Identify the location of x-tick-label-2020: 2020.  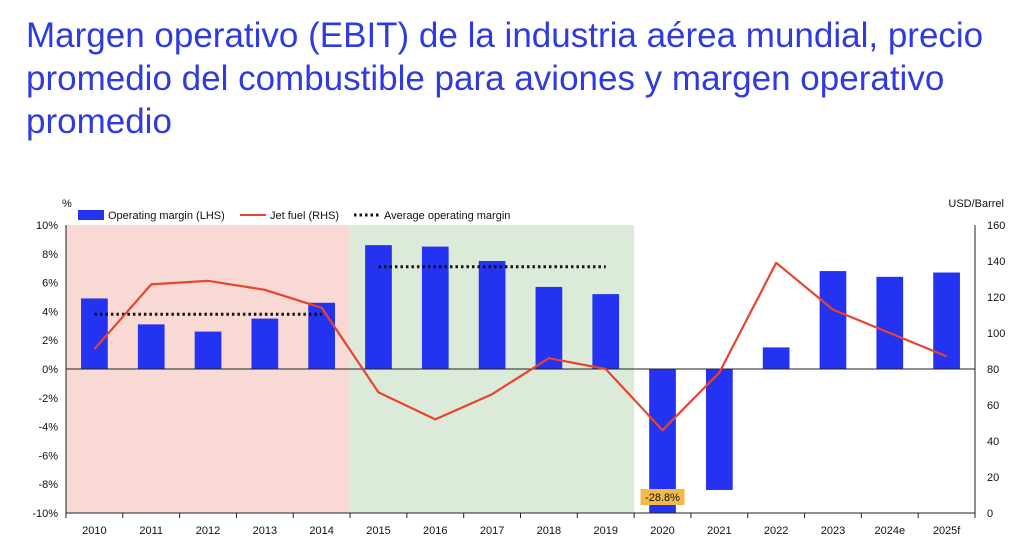
(662, 531).